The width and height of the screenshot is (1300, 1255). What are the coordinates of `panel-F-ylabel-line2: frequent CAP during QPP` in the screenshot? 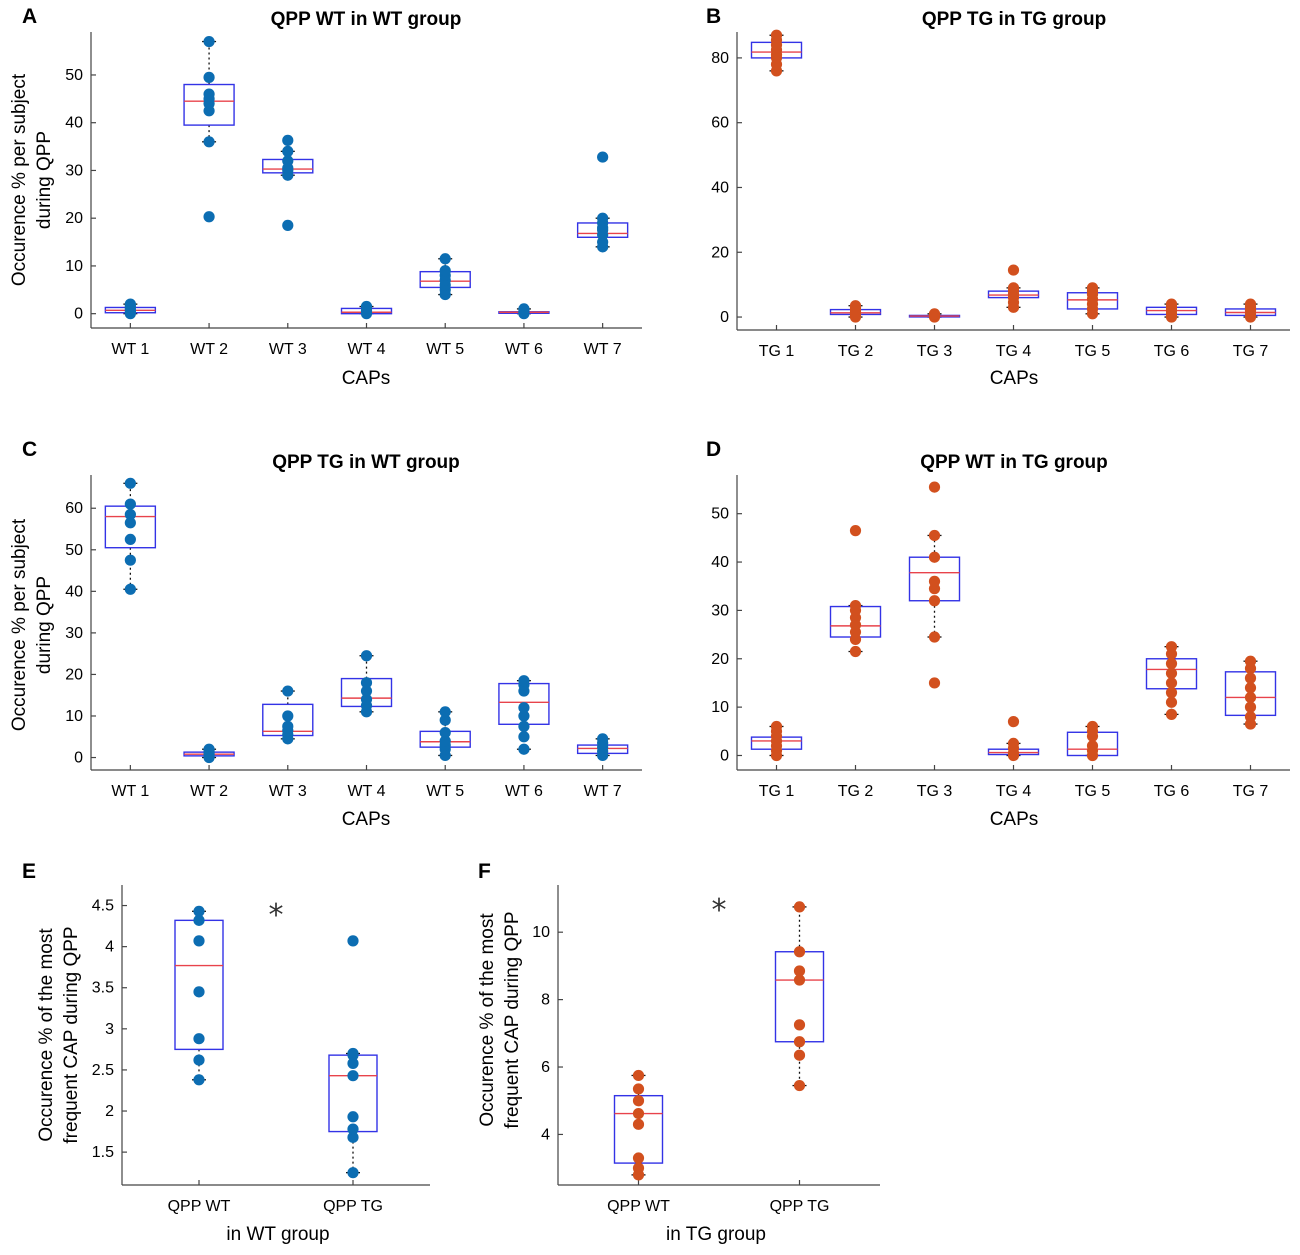 It's located at (512, 1019).